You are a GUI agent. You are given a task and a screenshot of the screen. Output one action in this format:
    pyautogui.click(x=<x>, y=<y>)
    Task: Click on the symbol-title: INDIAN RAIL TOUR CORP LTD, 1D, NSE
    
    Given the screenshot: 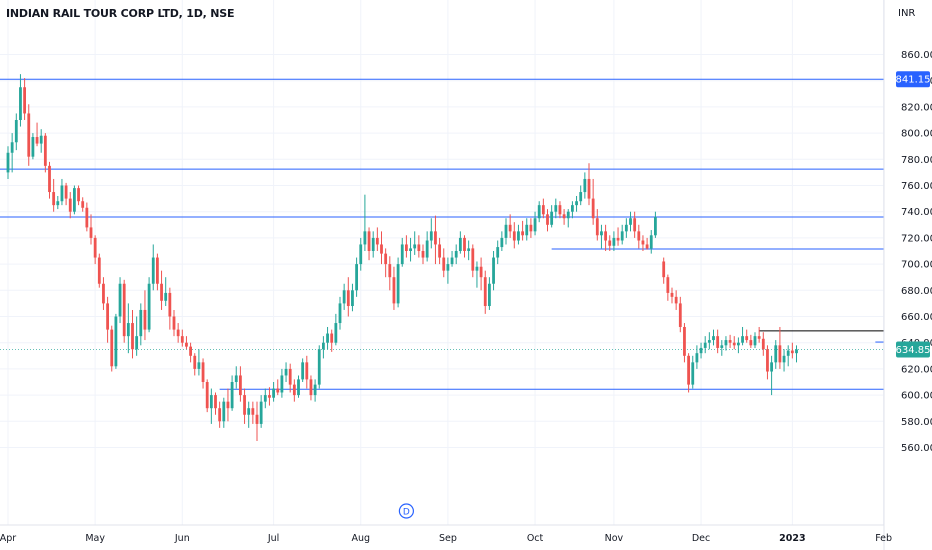 What is the action you would take?
    pyautogui.click(x=120, y=13)
    